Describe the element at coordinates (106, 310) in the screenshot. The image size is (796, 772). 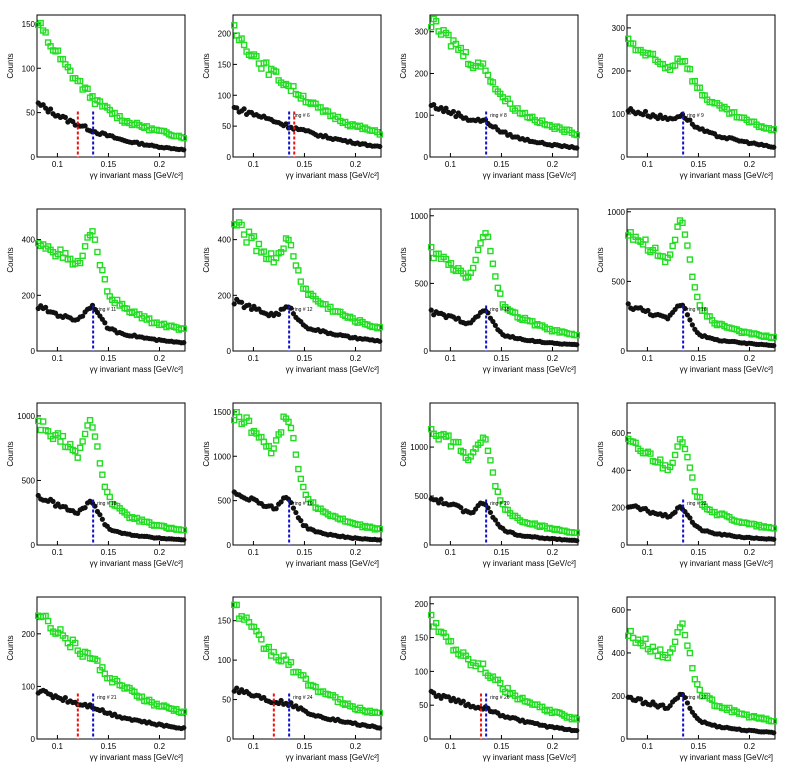
I see `ring-label: ring # 11` at that location.